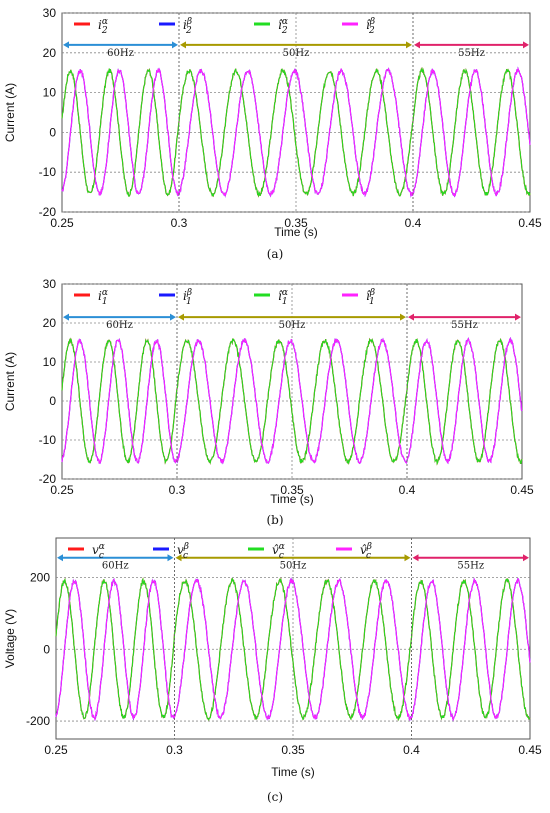 The height and width of the screenshot is (813, 550). I want to click on legend: iα 1 iβ 1 îα 1 îβ 1, so click(224, 297).